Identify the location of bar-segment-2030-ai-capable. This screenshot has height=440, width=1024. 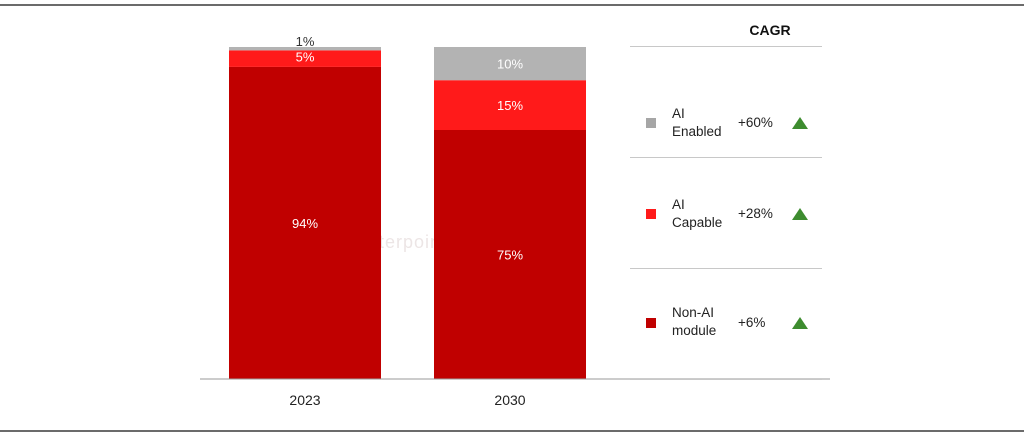
(510, 105).